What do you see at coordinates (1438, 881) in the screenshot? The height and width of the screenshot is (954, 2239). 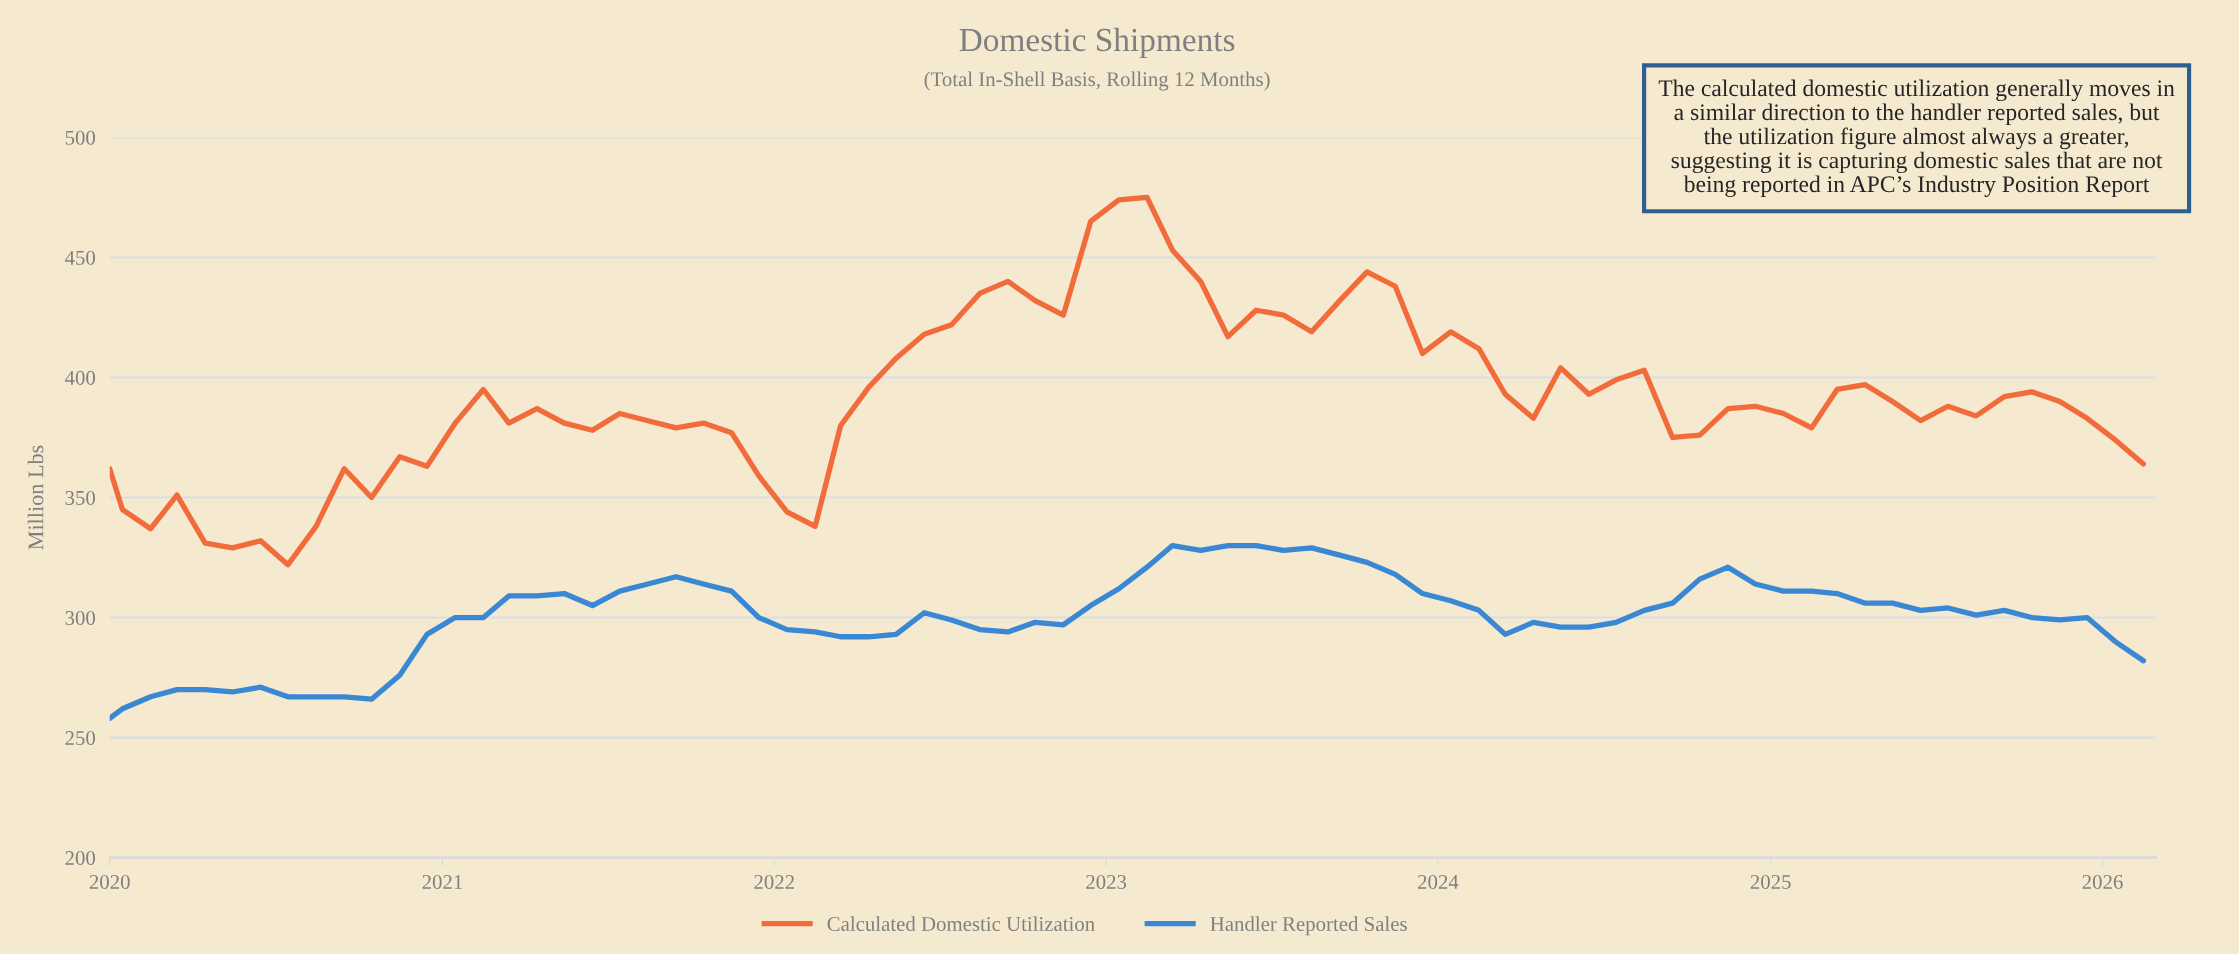 I see `x-tick-label: 2024` at bounding box center [1438, 881].